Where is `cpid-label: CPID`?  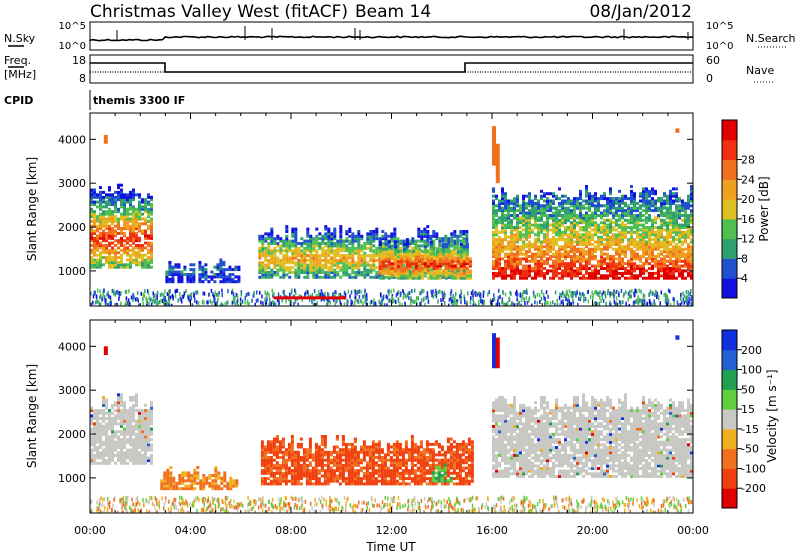
cpid-label: CPID is located at coordinates (18, 100).